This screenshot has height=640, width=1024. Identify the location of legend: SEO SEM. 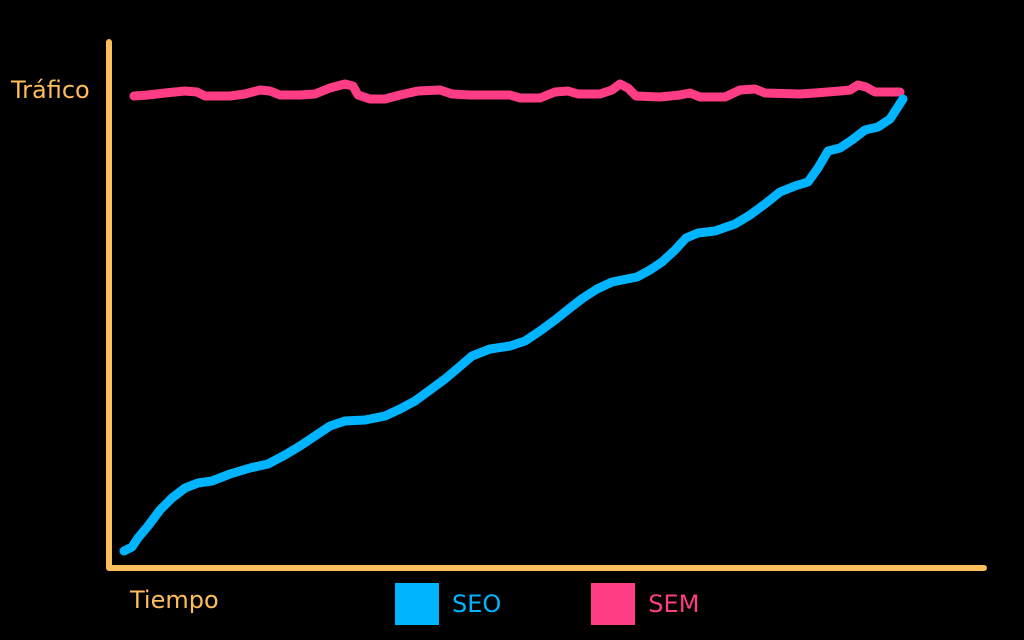
(592, 604).